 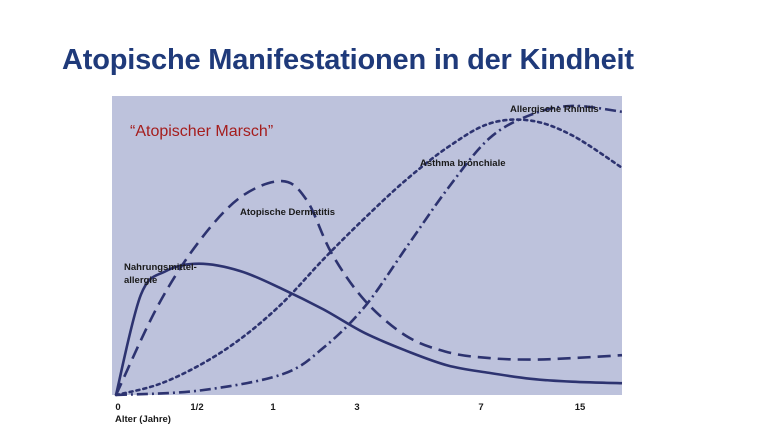 I want to click on x-tick-label-1: 1/2, so click(x=196, y=407).